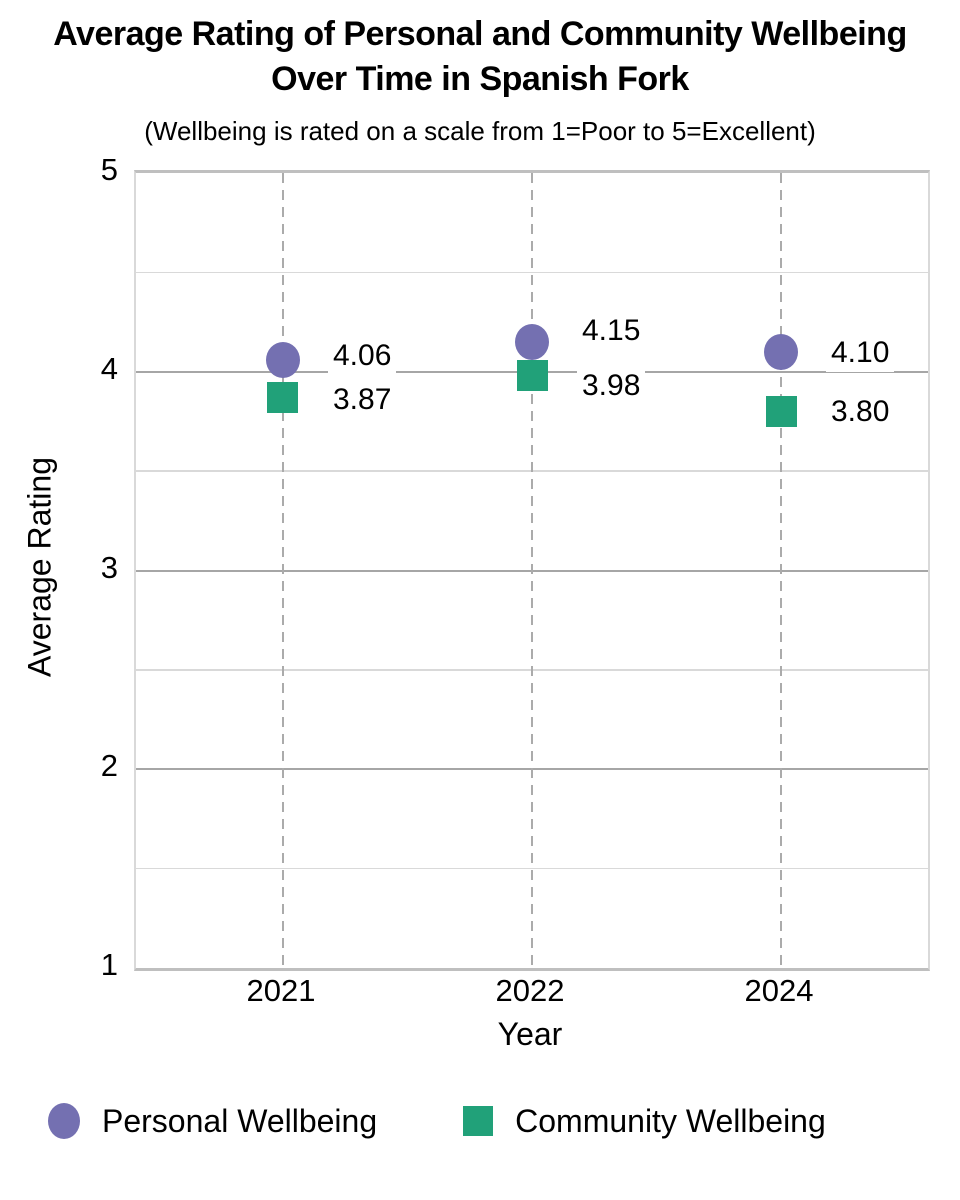 Image resolution: width=960 pixels, height=1200 pixels. I want to click on community-wellbeing-data-label: 3.87, so click(362, 399).